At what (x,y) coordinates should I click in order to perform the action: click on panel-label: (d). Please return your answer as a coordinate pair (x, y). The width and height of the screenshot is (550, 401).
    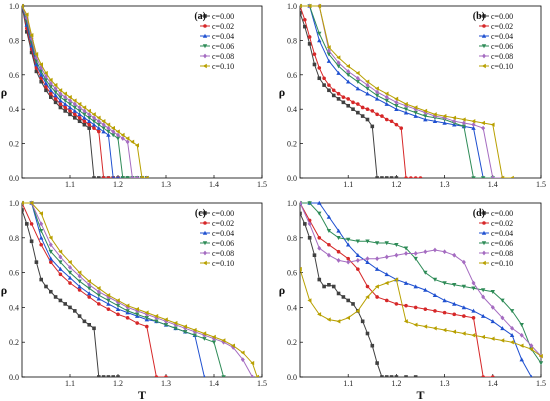
    Looking at the image, I should click on (479, 213).